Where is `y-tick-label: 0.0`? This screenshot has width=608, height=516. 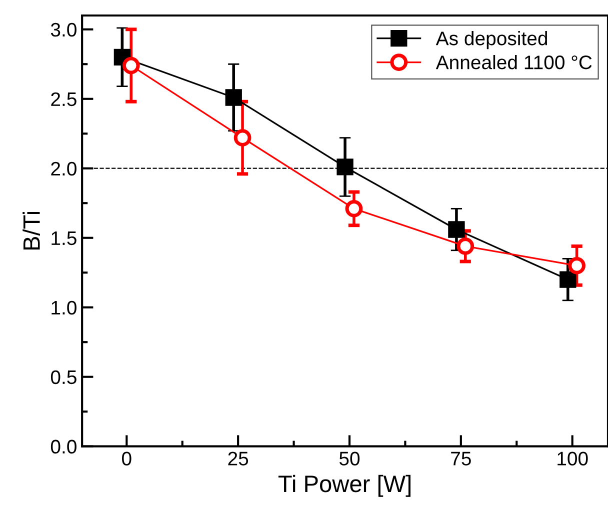
y-tick-label: 0.0 is located at coordinates (63, 447).